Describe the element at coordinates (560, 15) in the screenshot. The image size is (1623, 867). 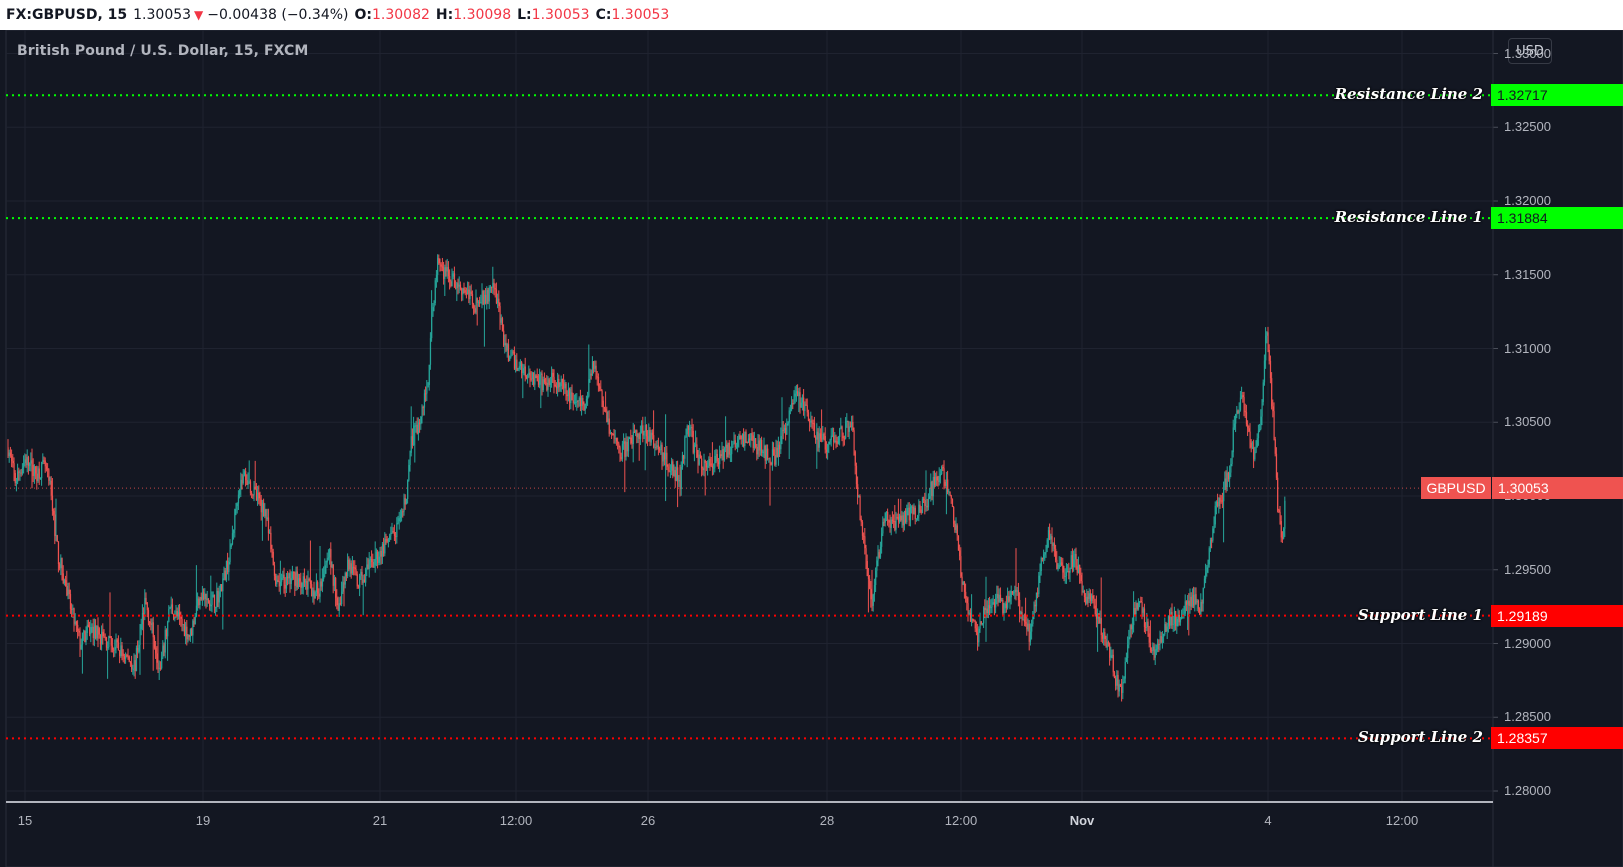
I see `low-value: 1.30053` at that location.